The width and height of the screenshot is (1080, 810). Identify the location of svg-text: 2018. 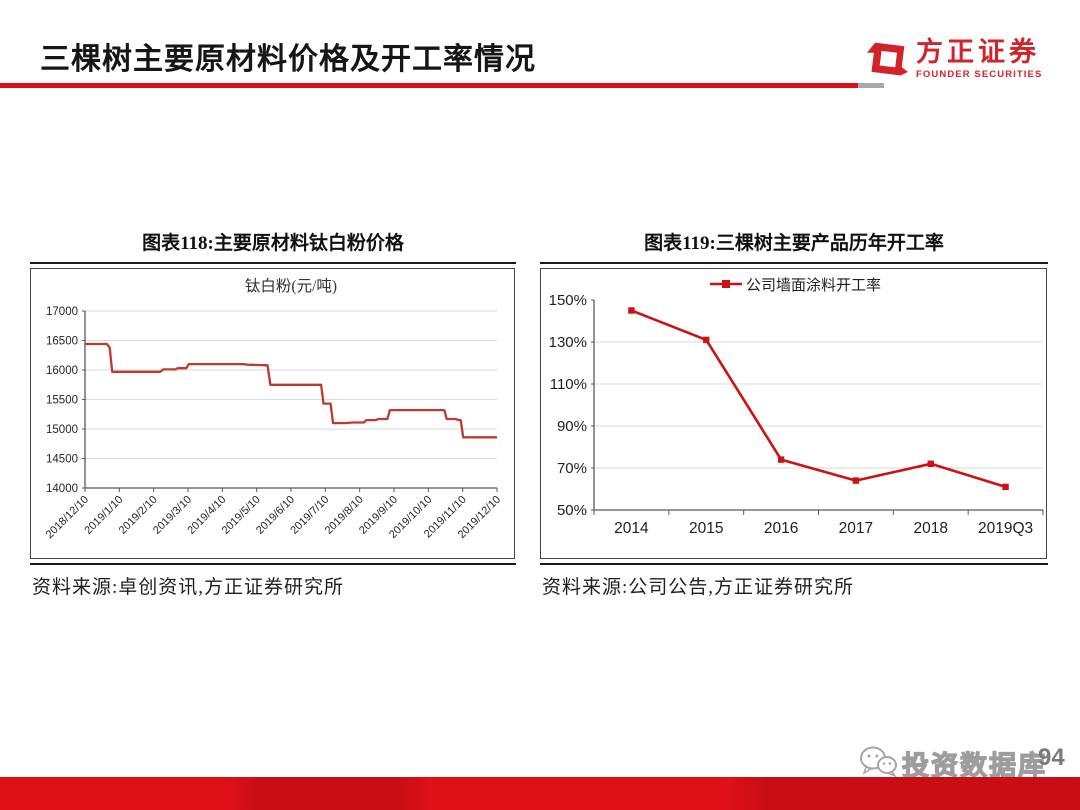
(931, 528).